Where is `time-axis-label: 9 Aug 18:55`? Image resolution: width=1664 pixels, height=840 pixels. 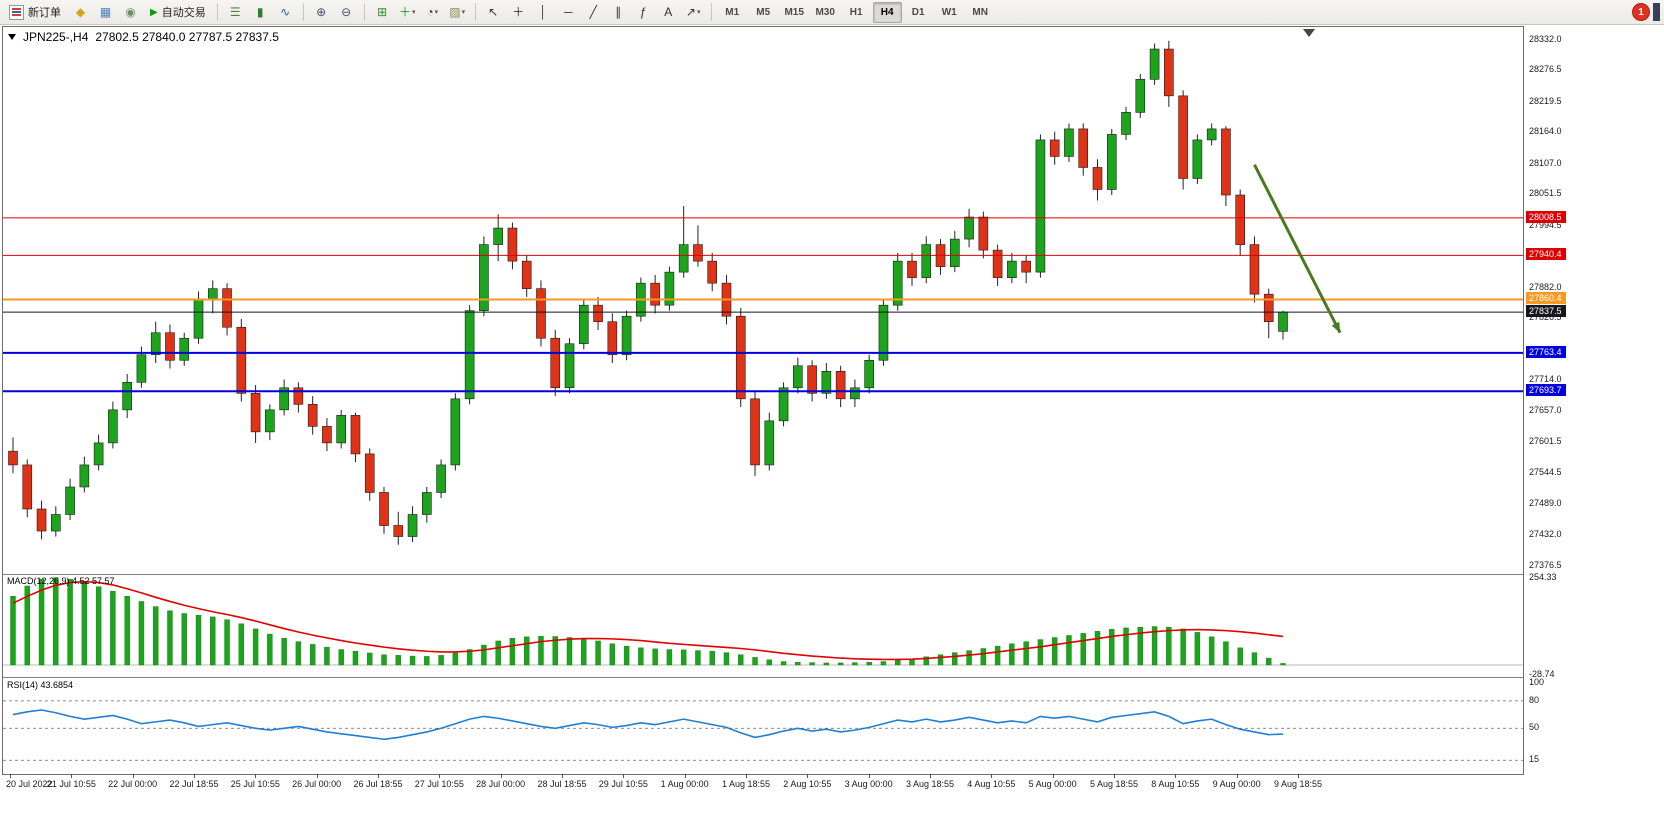 time-axis-label: 9 Aug 18:55 is located at coordinates (1298, 784).